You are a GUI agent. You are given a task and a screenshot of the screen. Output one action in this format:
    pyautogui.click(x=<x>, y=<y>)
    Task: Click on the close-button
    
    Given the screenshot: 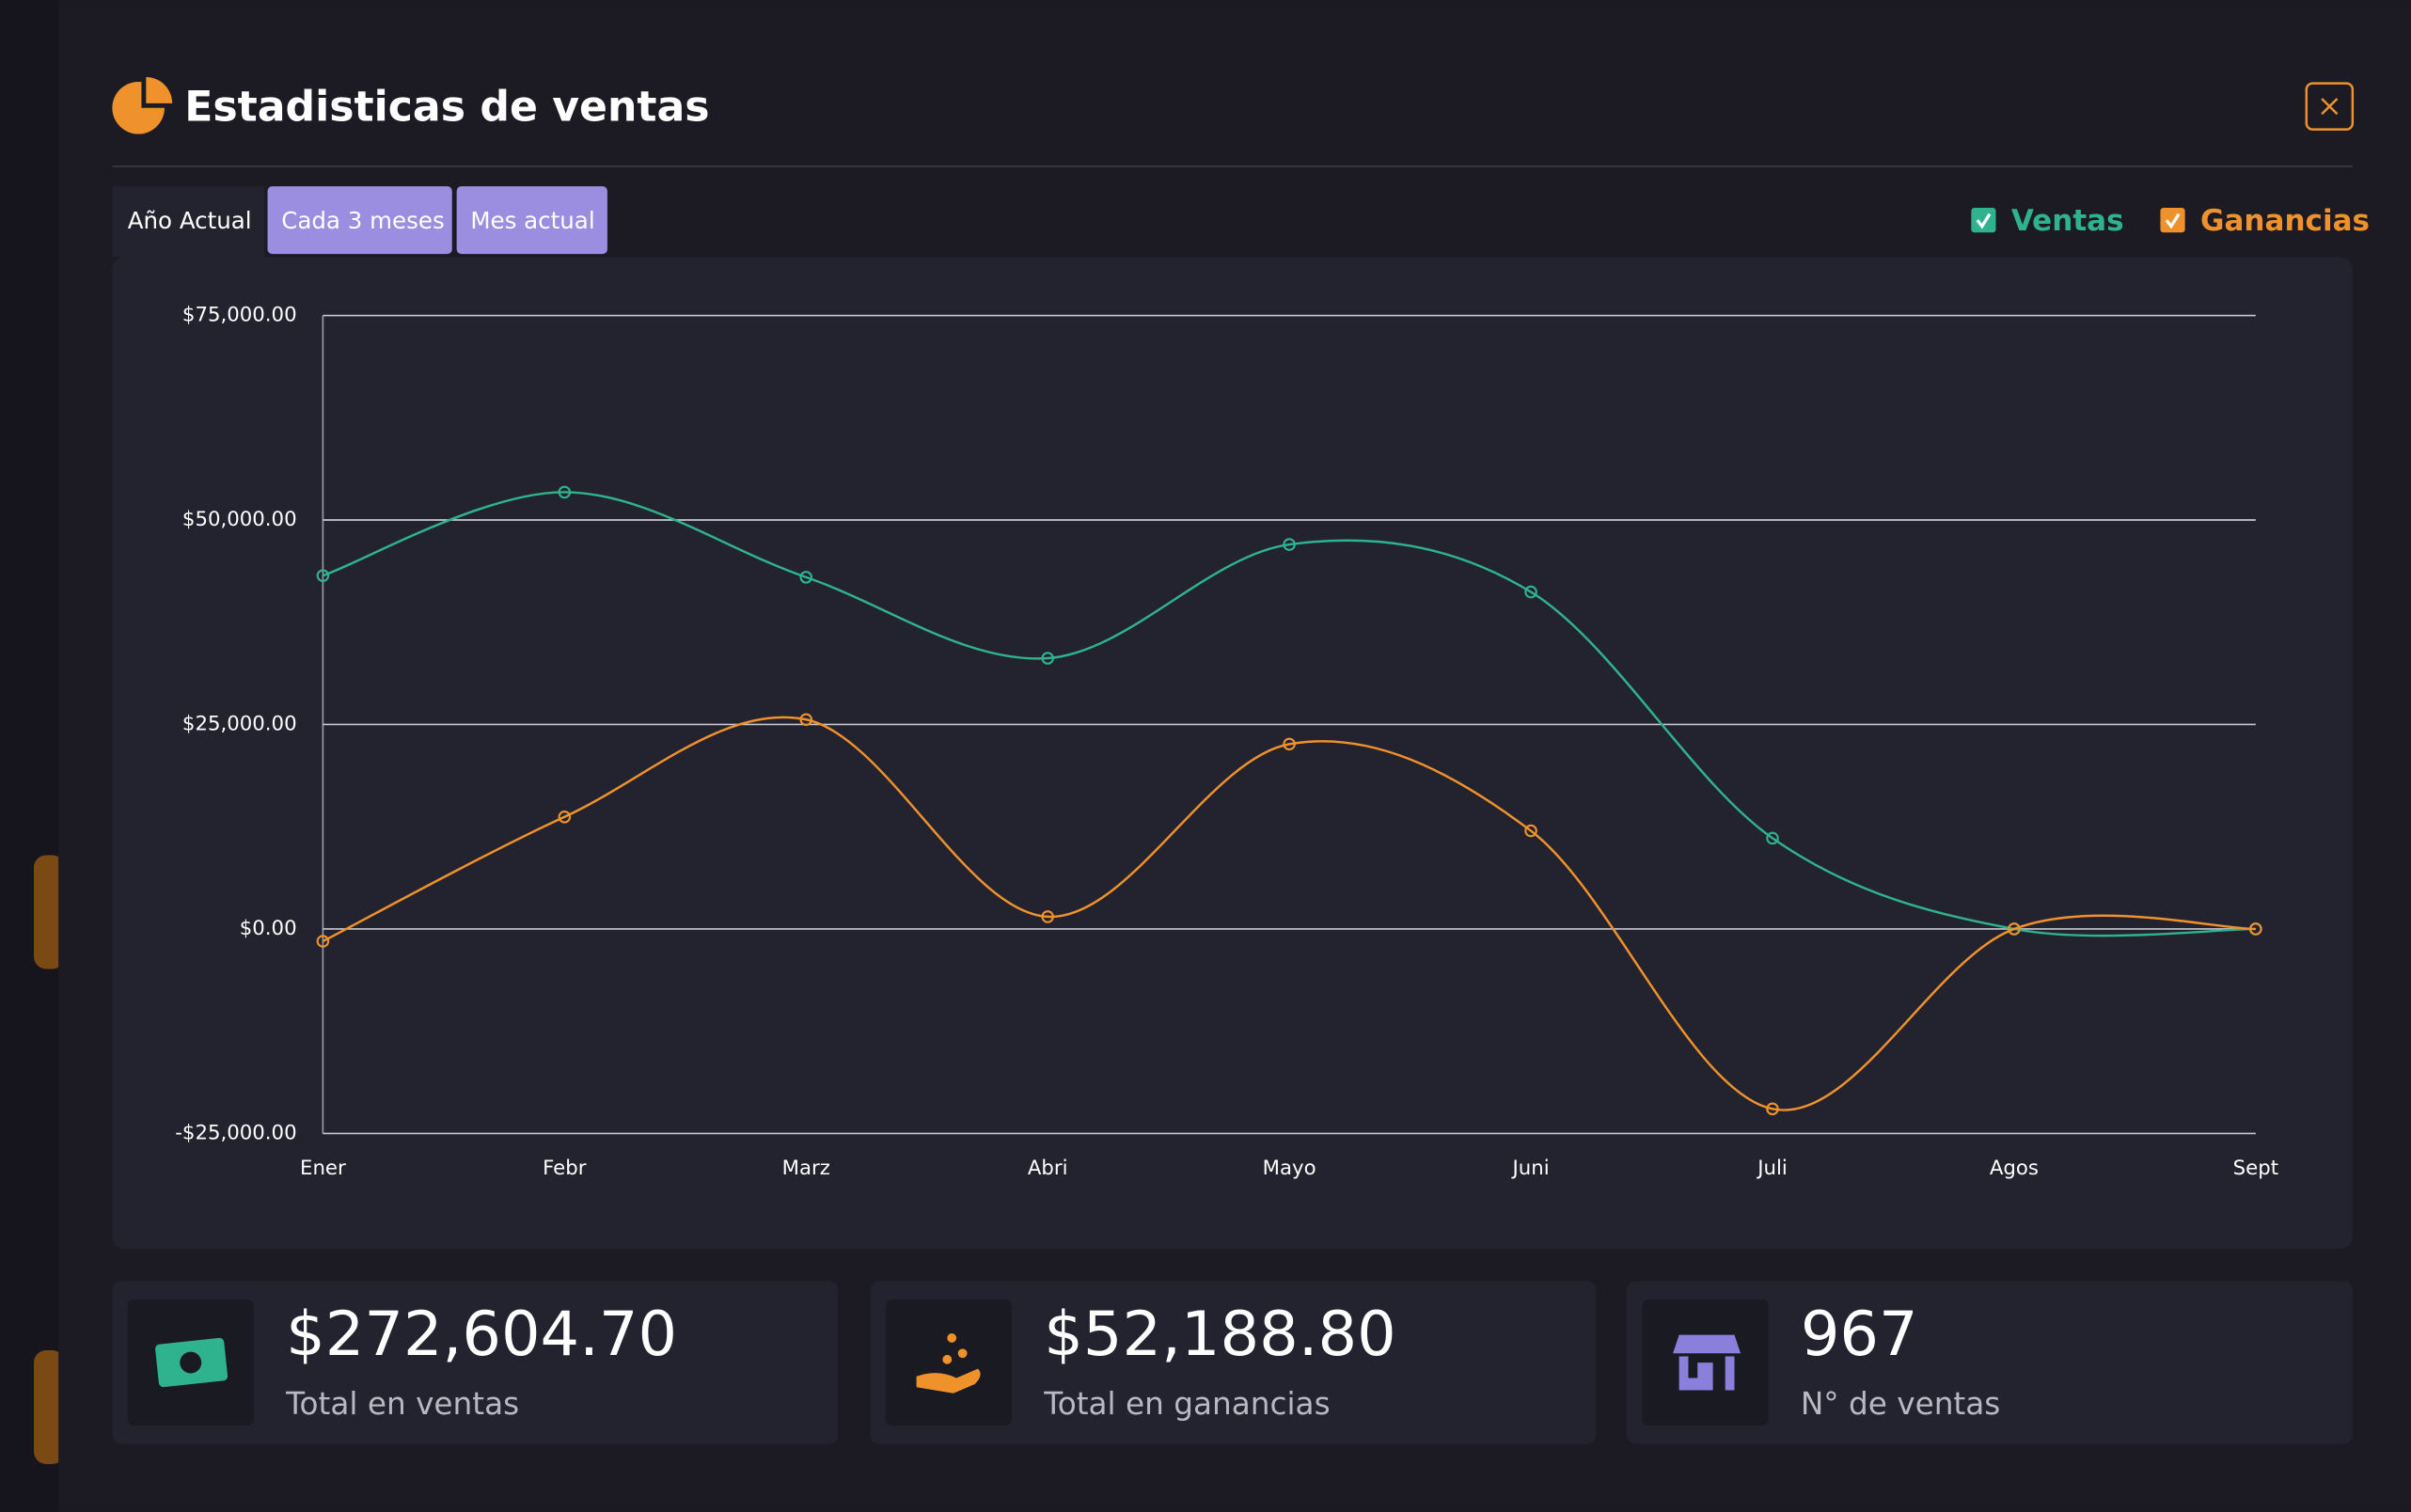 What is the action you would take?
    pyautogui.click(x=2330, y=106)
    